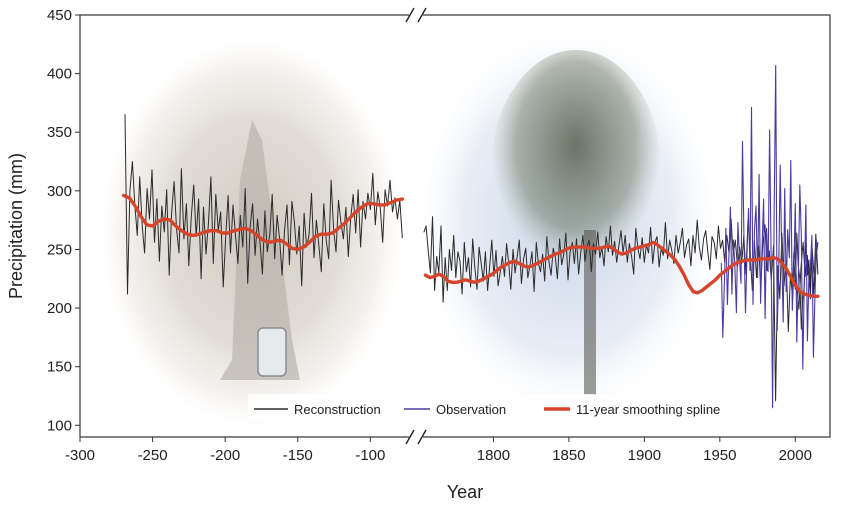  I want to click on legend-box, so click(505, 407).